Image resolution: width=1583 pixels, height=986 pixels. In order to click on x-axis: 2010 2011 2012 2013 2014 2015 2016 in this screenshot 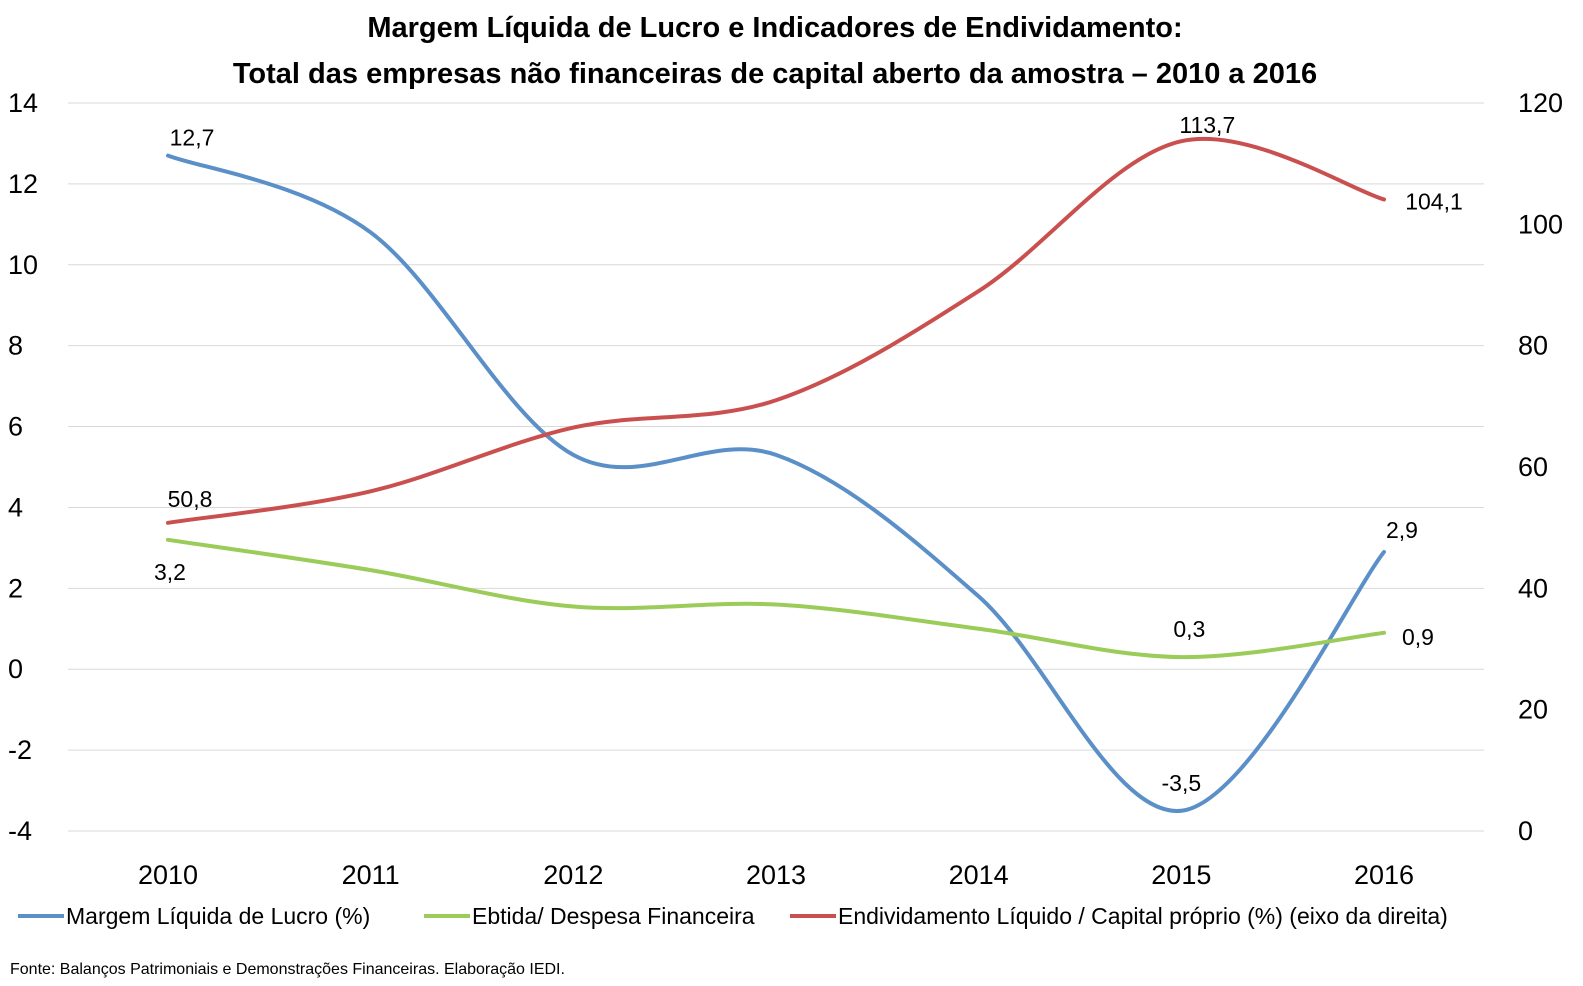, I will do `click(776, 875)`.